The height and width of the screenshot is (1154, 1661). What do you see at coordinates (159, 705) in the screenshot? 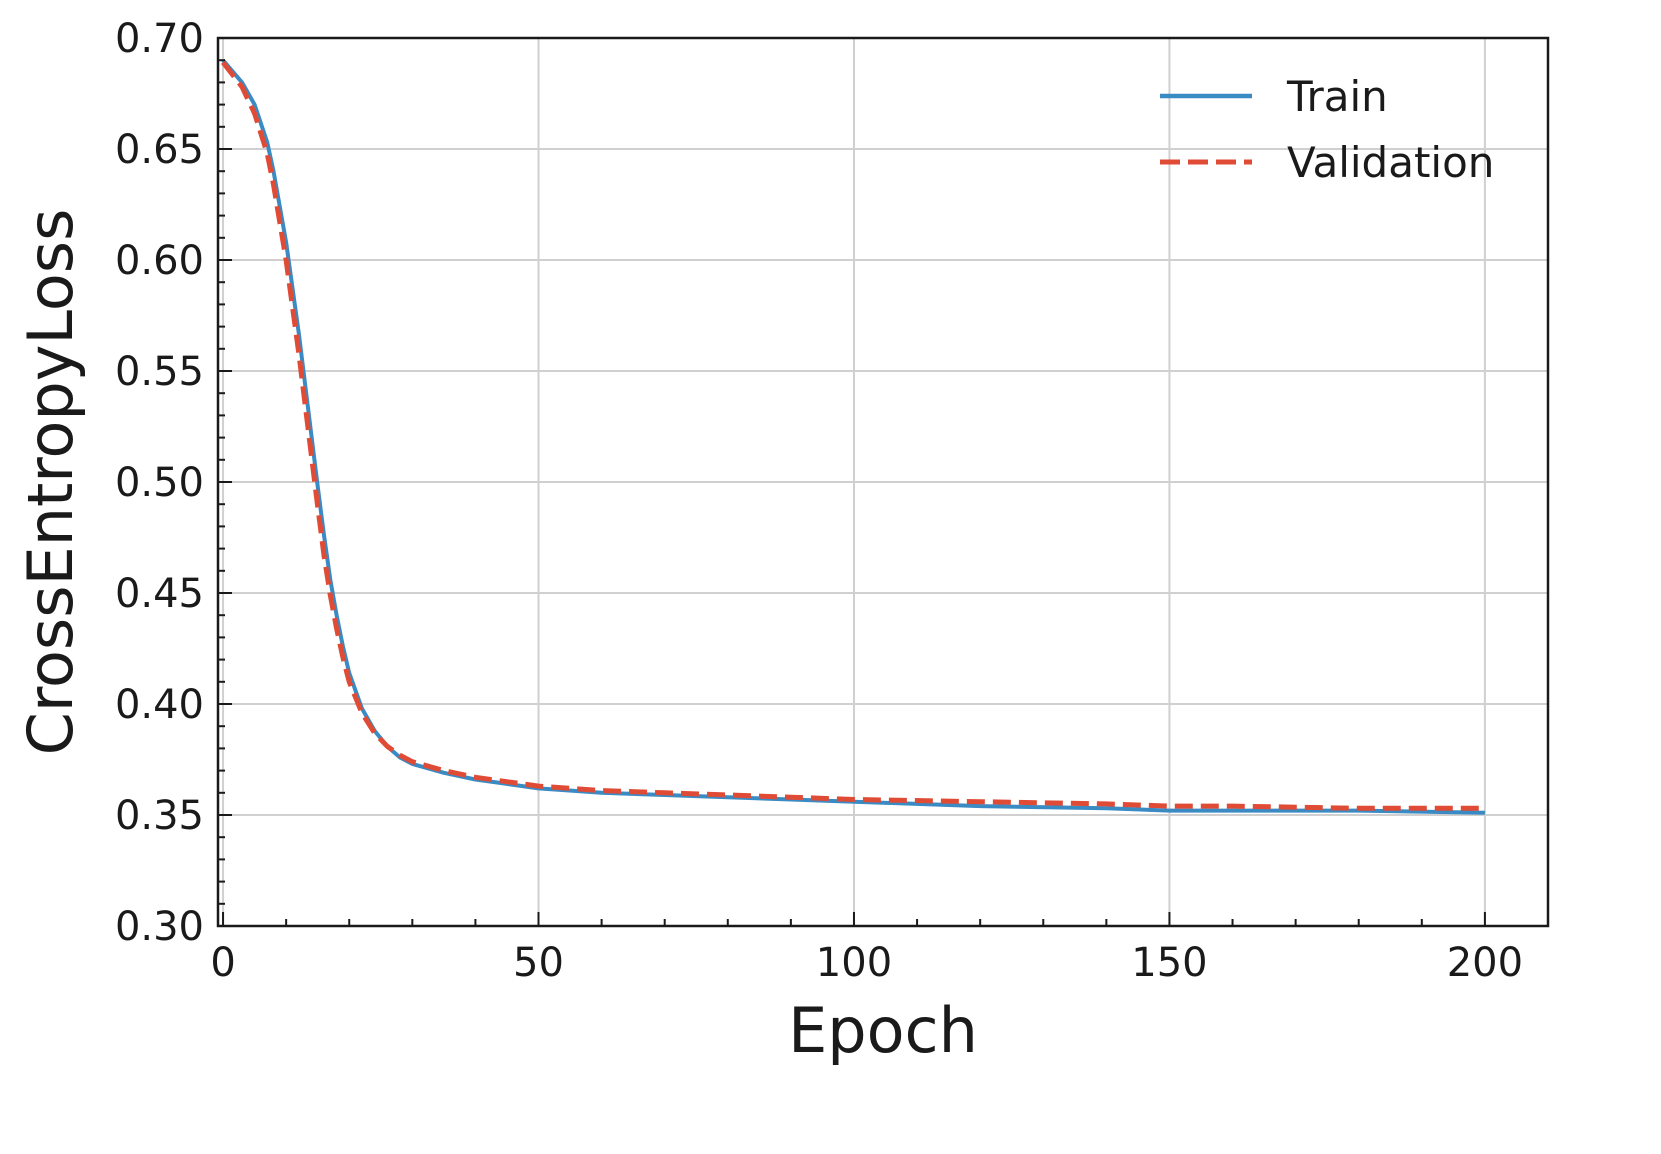
I see `y-tick-label: 0.40` at bounding box center [159, 705].